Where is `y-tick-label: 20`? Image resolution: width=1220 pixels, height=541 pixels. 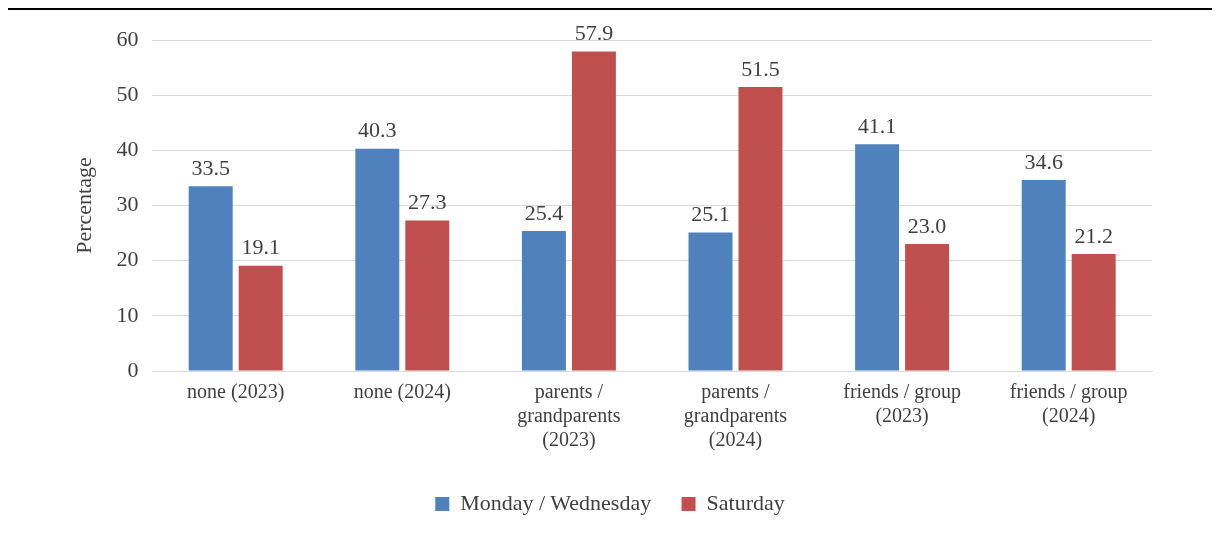
y-tick-label: 20 is located at coordinates (127, 259).